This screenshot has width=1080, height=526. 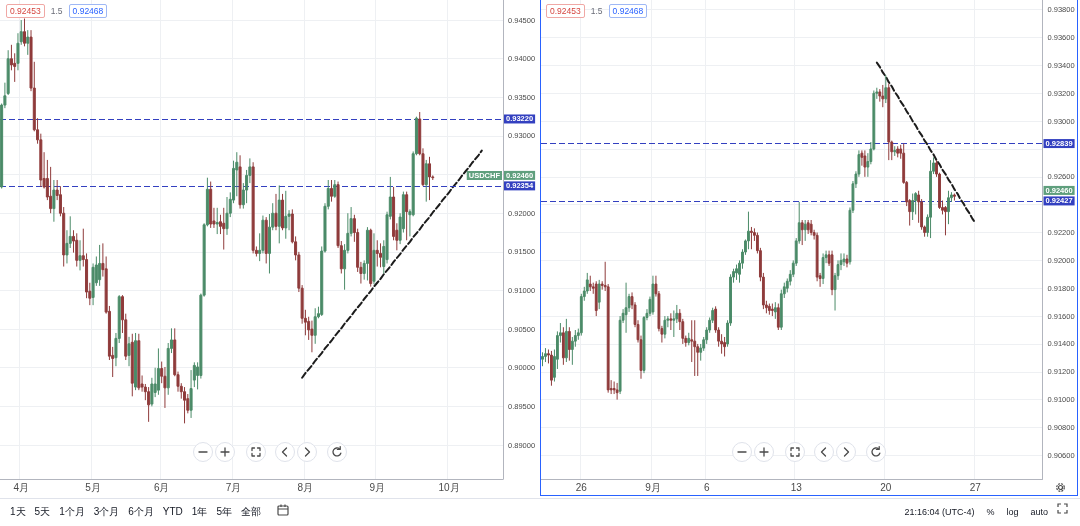 I want to click on text: log, so click(x=1012, y=512).